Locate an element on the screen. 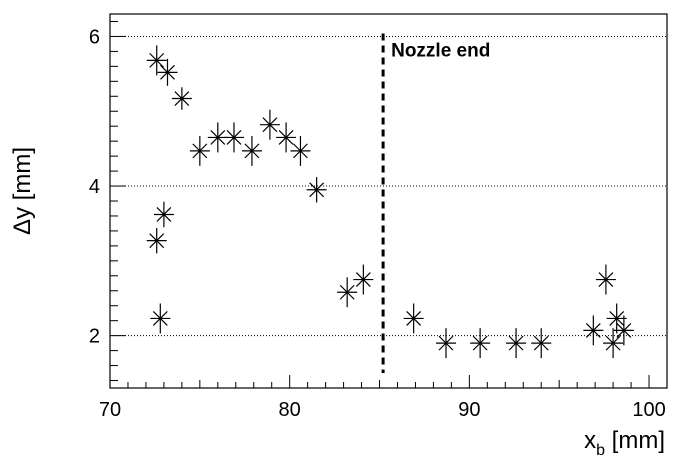 This screenshot has height=471, width=698. y-axis-label: Δy [mm] is located at coordinates (22, 191).